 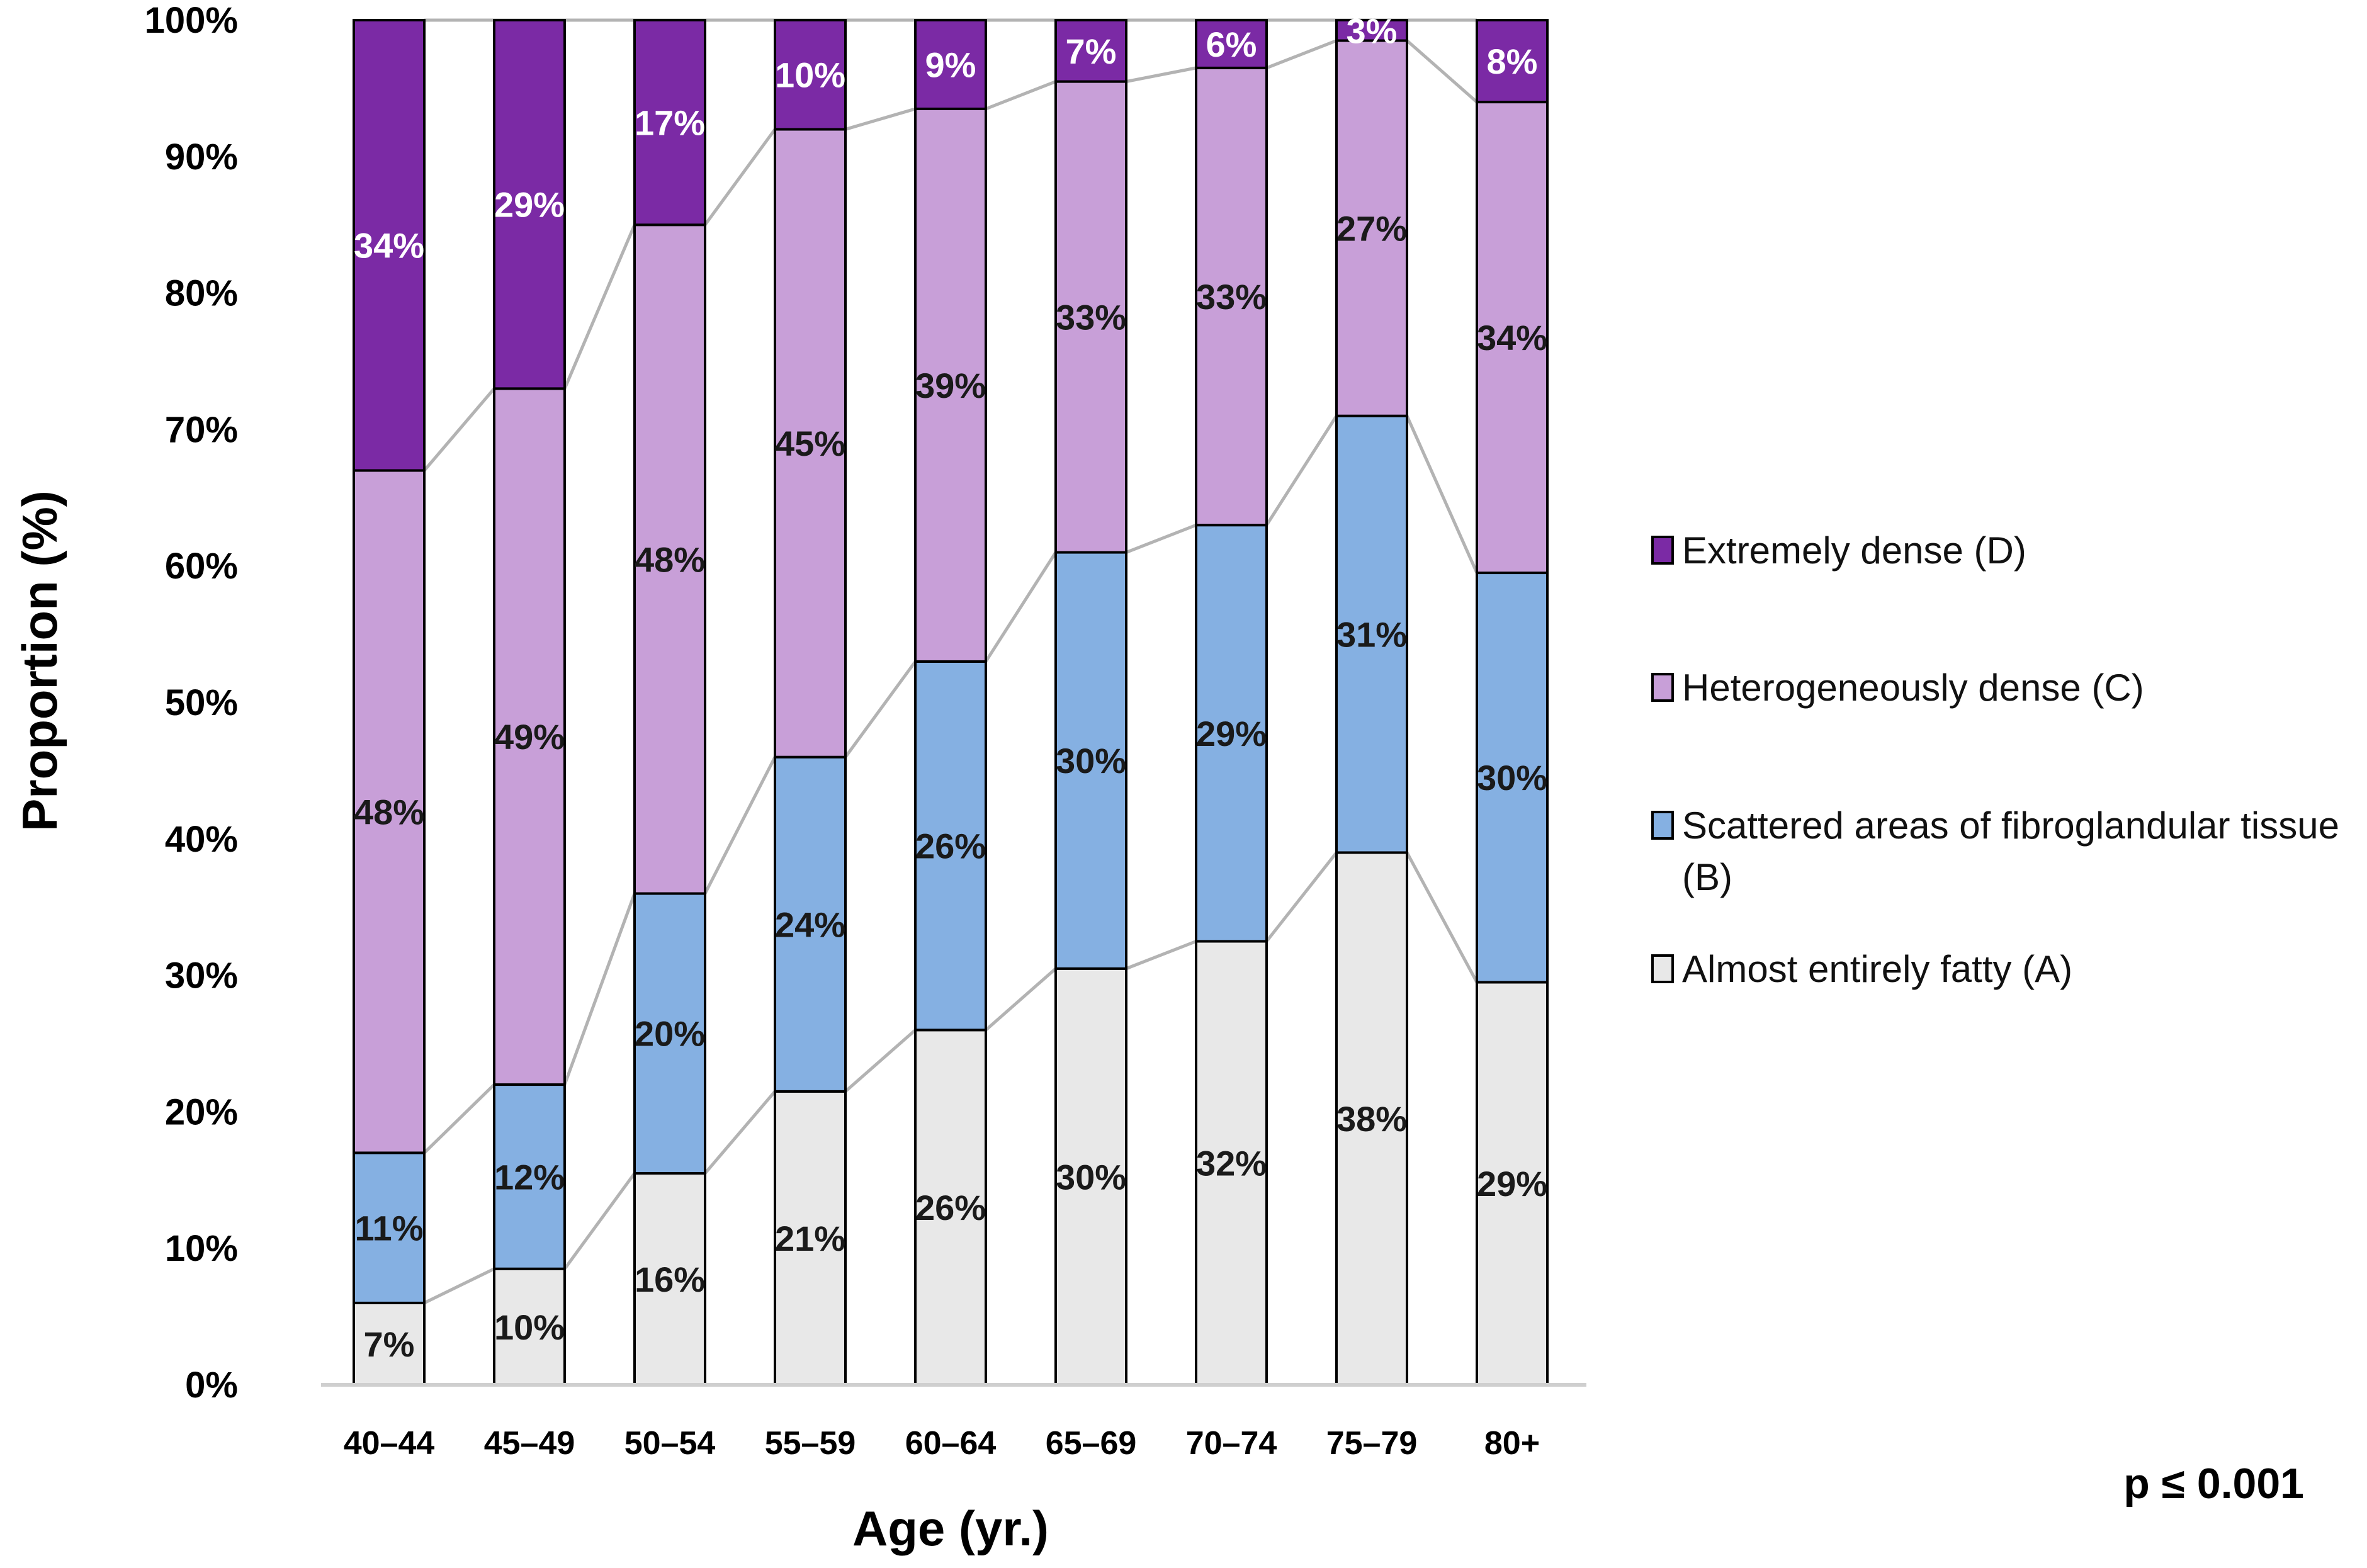 What do you see at coordinates (1897, 688) in the screenshot?
I see `legend-item: Heterogeneously dense (C)` at bounding box center [1897, 688].